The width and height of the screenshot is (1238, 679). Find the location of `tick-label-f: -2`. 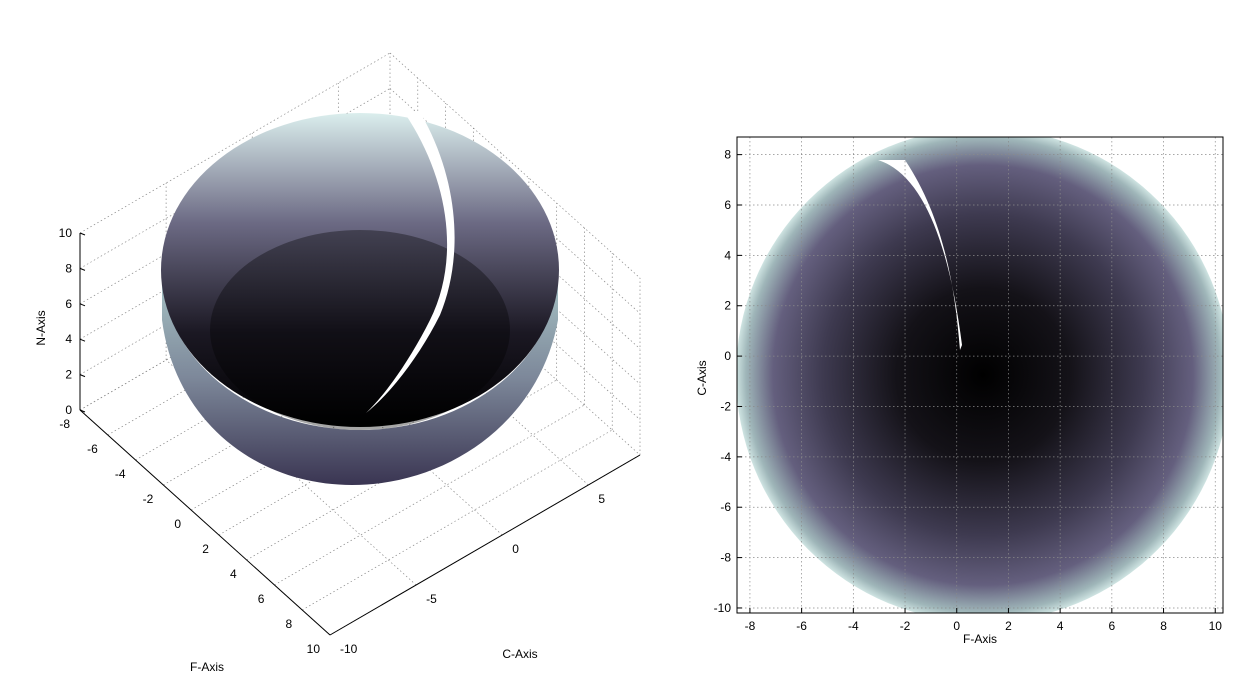

tick-label-f: -2 is located at coordinates (148, 499).